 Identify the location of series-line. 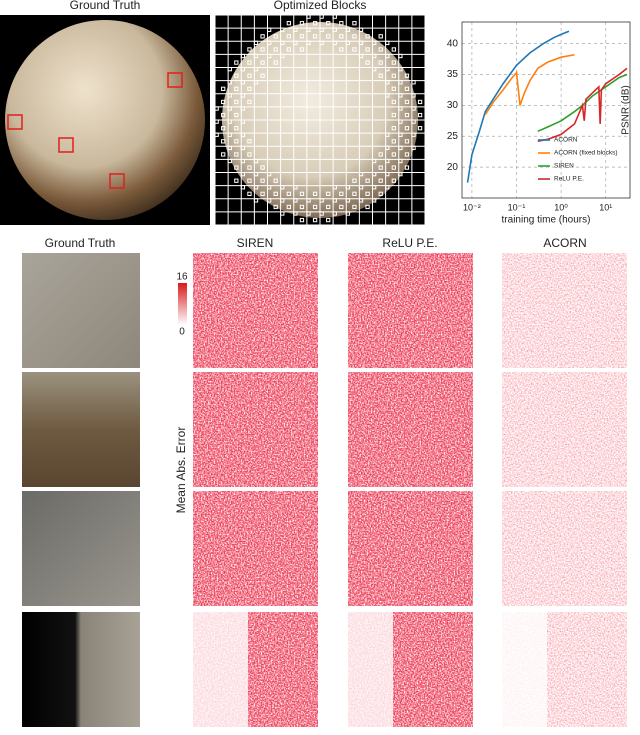
(582, 103).